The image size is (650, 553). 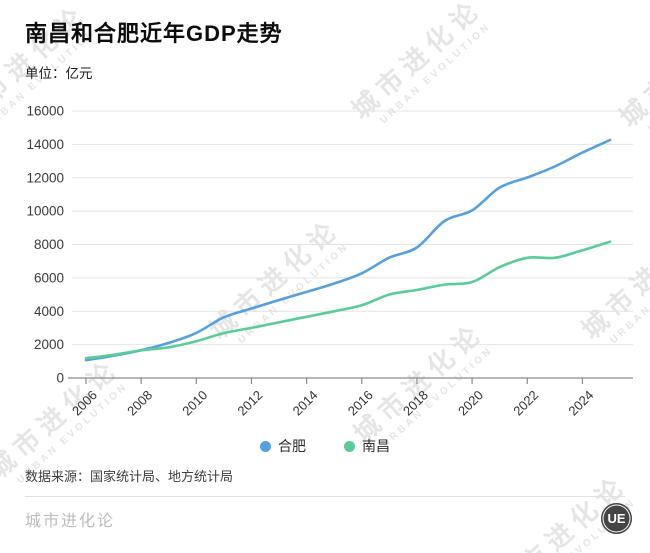 What do you see at coordinates (45, 211) in the screenshot?
I see `y-tick-label: 10000` at bounding box center [45, 211].